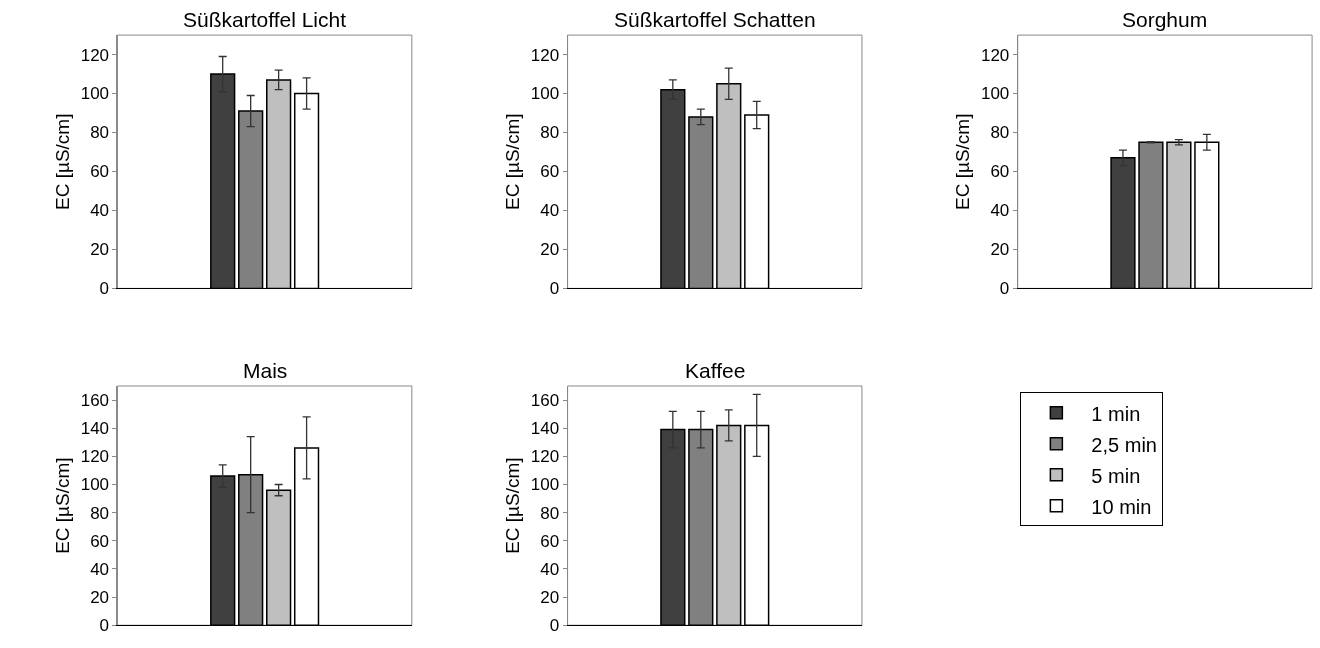 Image resolution: width=1320 pixels, height=648 pixels. Describe the element at coordinates (265, 370) in the screenshot. I see `chart-title: Mais` at that location.